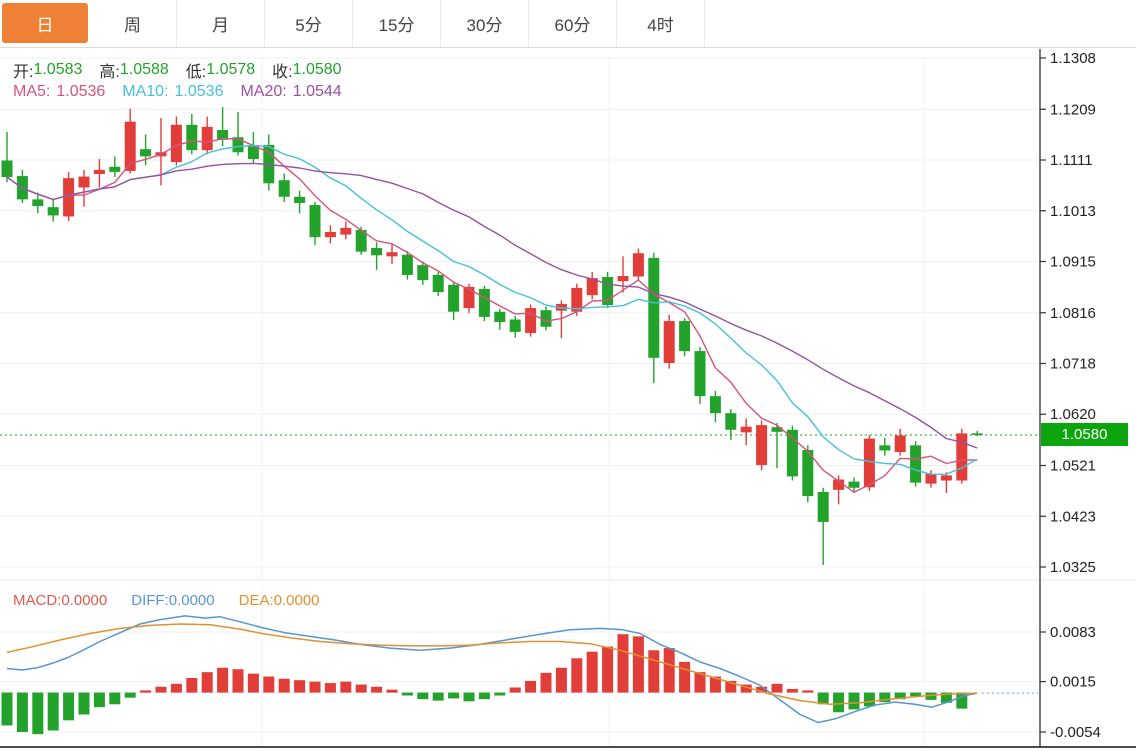 The image size is (1136, 751). Describe the element at coordinates (1073, 567) in the screenshot. I see `svg-text: 1.0325` at that location.